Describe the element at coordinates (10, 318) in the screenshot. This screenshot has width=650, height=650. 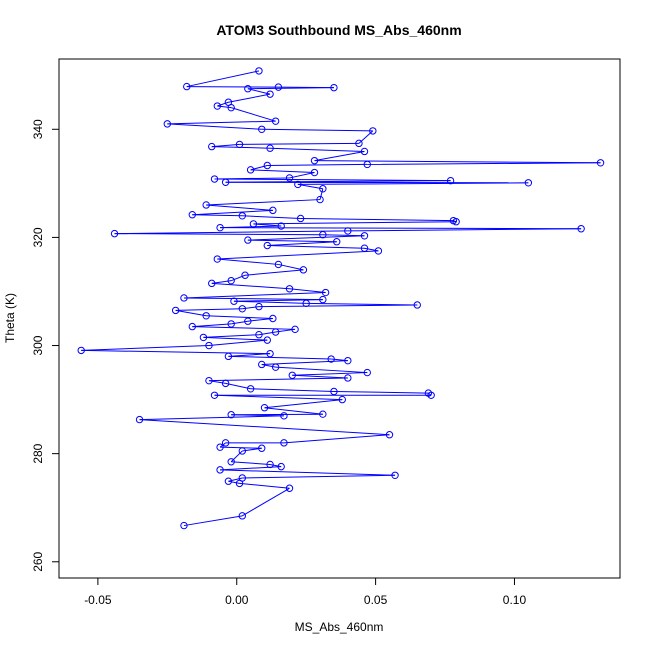
I see `y-axis-label: Theta (K)` at that location.